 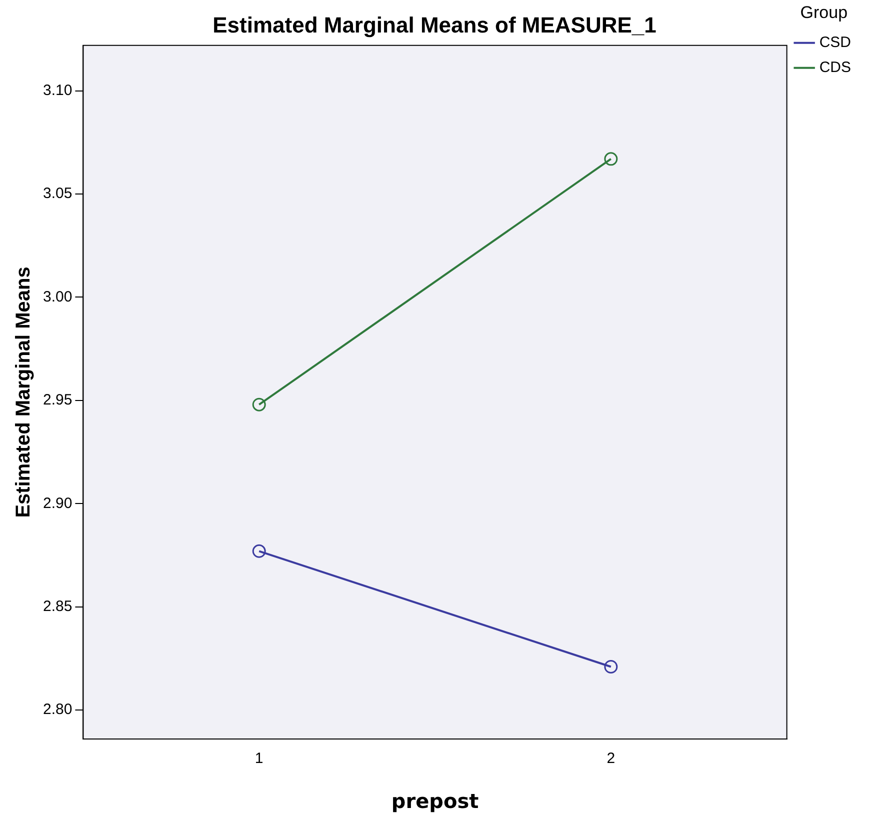 I want to click on y-tick-label: 2.80, so click(x=57, y=709).